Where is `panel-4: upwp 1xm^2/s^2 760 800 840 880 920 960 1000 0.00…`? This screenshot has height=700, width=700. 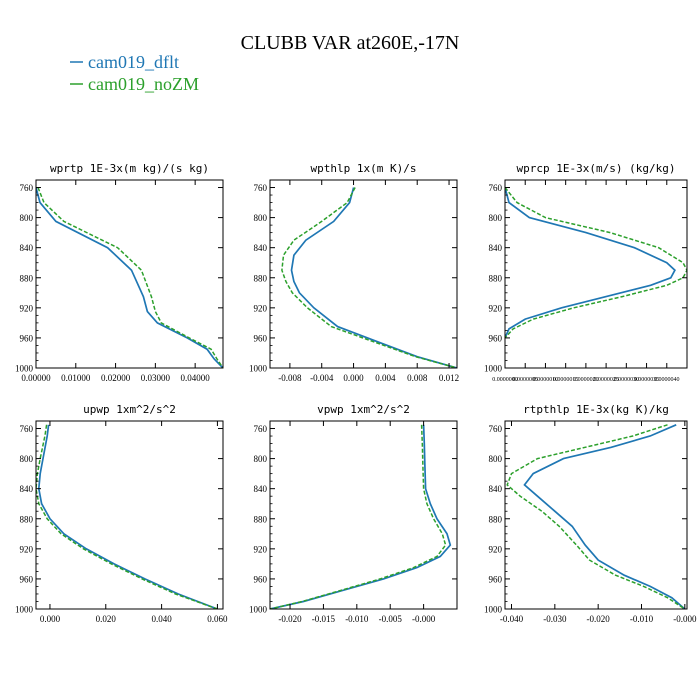 panel-4: upwp 1xm^2/s^2 760 800 840 880 920 960 1000 0.00… is located at coordinates (121, 513).